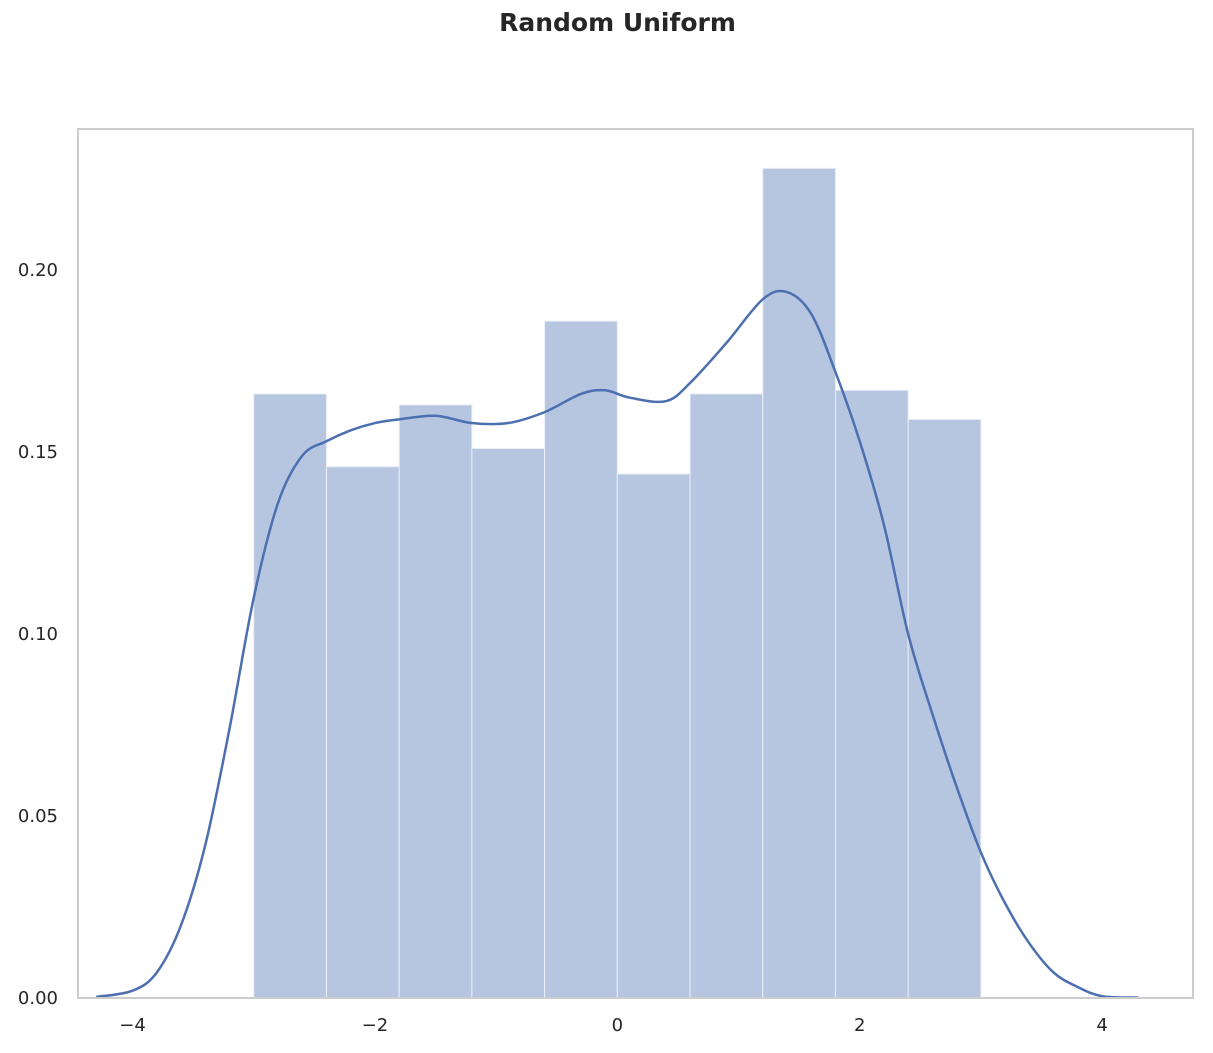 Image resolution: width=1213 pixels, height=1053 pixels. What do you see at coordinates (38, 452) in the screenshot?
I see `y-tick-label: 0.15` at bounding box center [38, 452].